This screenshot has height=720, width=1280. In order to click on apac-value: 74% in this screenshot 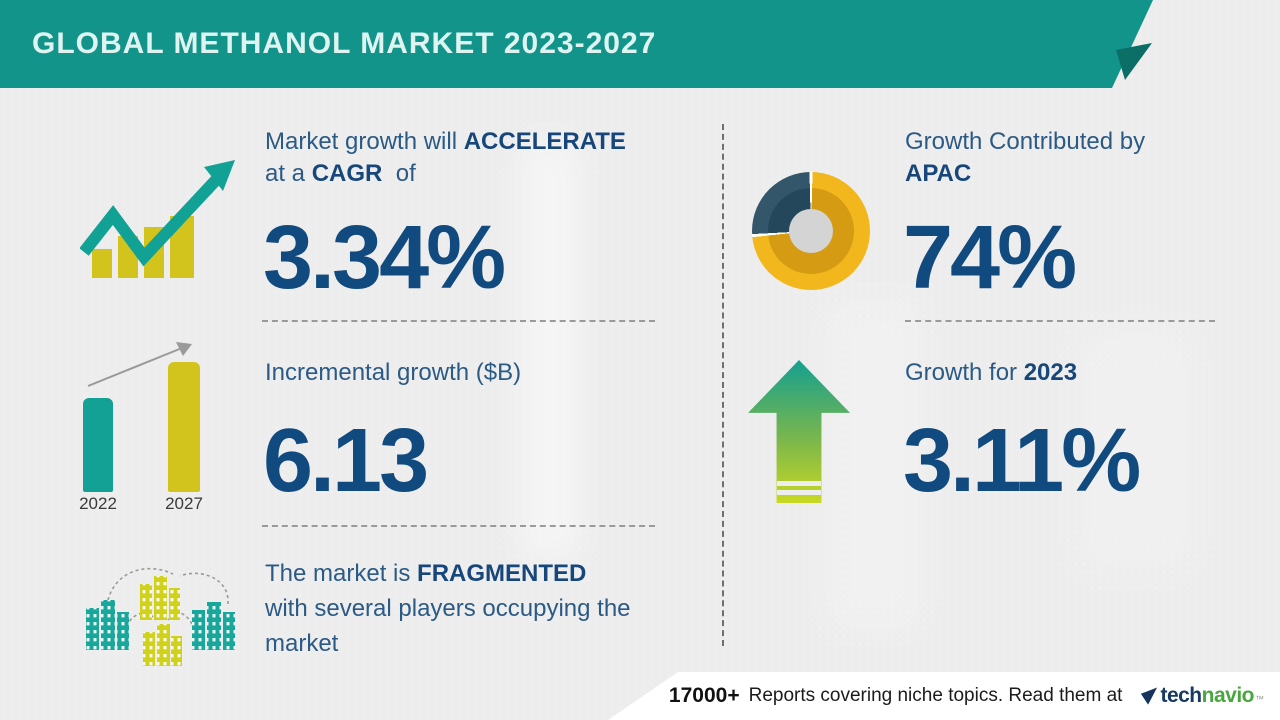, I will do `click(990, 258)`.